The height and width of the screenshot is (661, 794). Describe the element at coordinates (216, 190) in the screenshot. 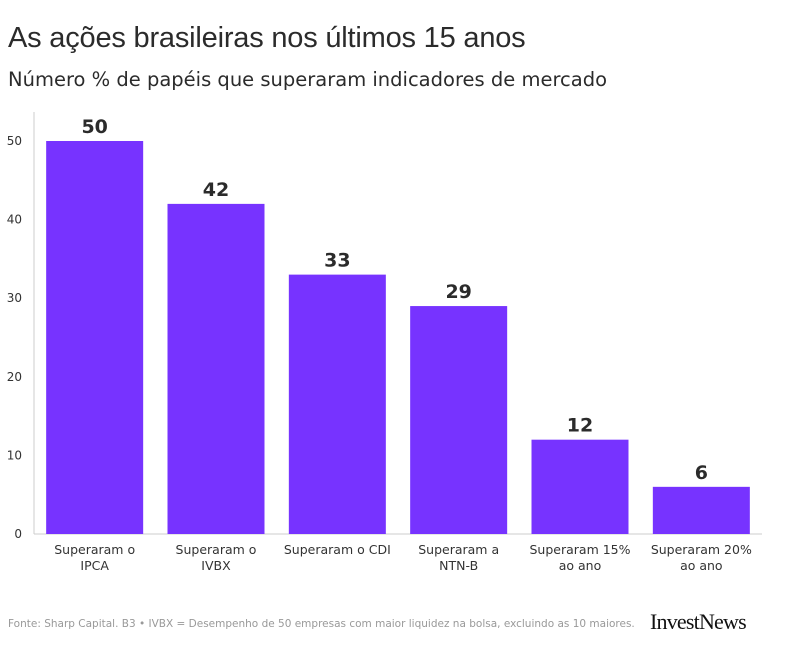

I see `data-label: 42` at that location.